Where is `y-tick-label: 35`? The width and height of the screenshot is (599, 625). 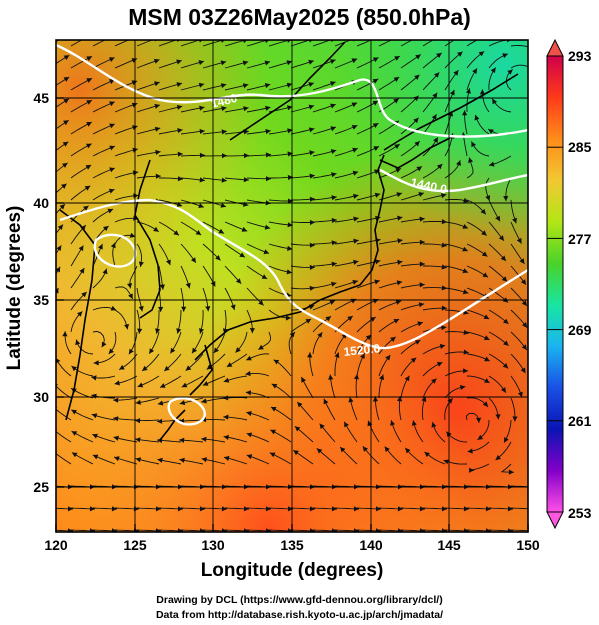
y-tick-label: 35 is located at coordinates (41, 300).